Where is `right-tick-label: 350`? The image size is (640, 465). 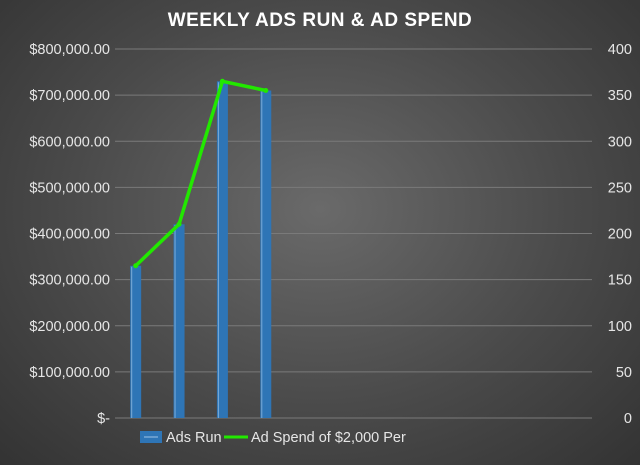 right-tick-label: 350 is located at coordinates (620, 96).